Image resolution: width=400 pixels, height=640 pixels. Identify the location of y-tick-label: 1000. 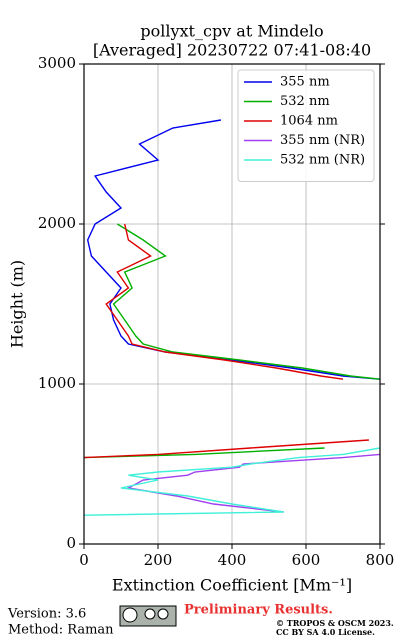
(57, 383).